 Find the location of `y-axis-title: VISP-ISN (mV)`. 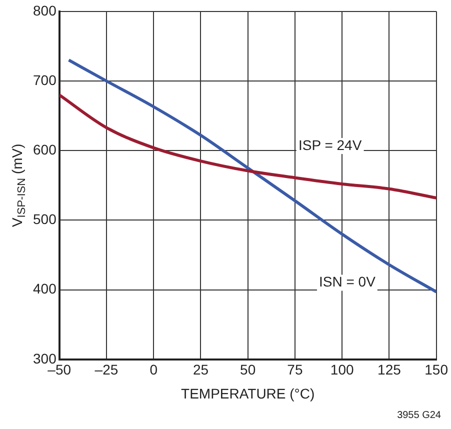

y-axis-title: VISP-ISN (mV) is located at coordinates (18, 186).